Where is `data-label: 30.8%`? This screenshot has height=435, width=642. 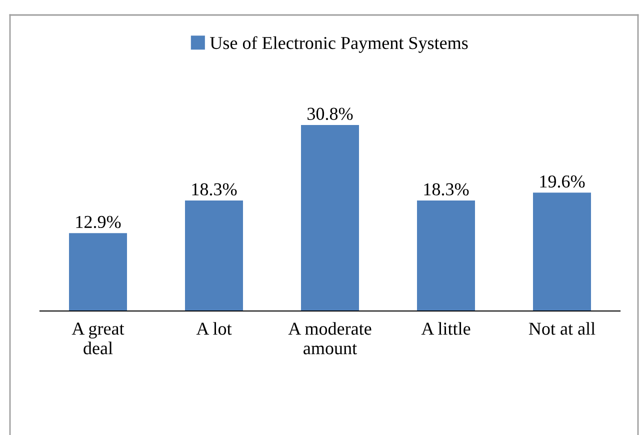 data-label: 30.8% is located at coordinates (330, 114).